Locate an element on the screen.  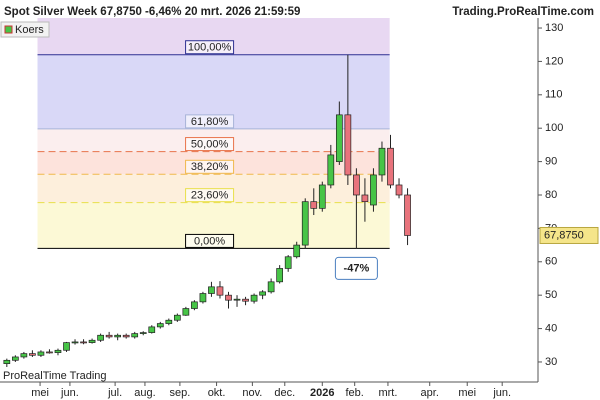
x-tick-label: nov. is located at coordinates (252, 393).